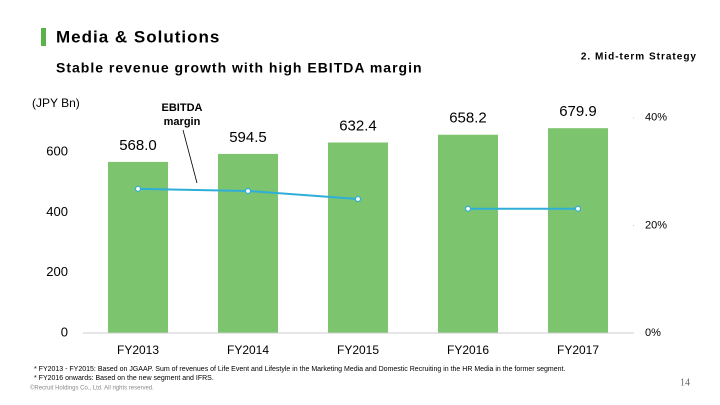 This screenshot has height=405, width=720. Describe the element at coordinates (56, 103) in the screenshot. I see `y-axis-label: (JPY Bn)` at that location.